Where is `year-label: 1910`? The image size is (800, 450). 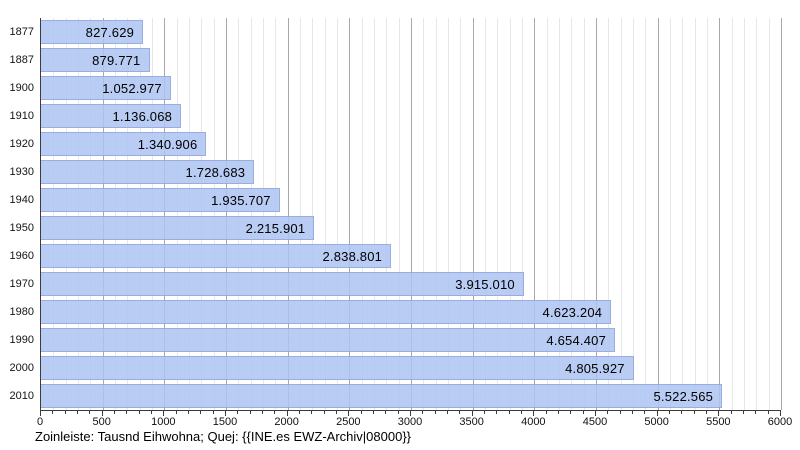 year-label: 1910 is located at coordinates (21, 116).